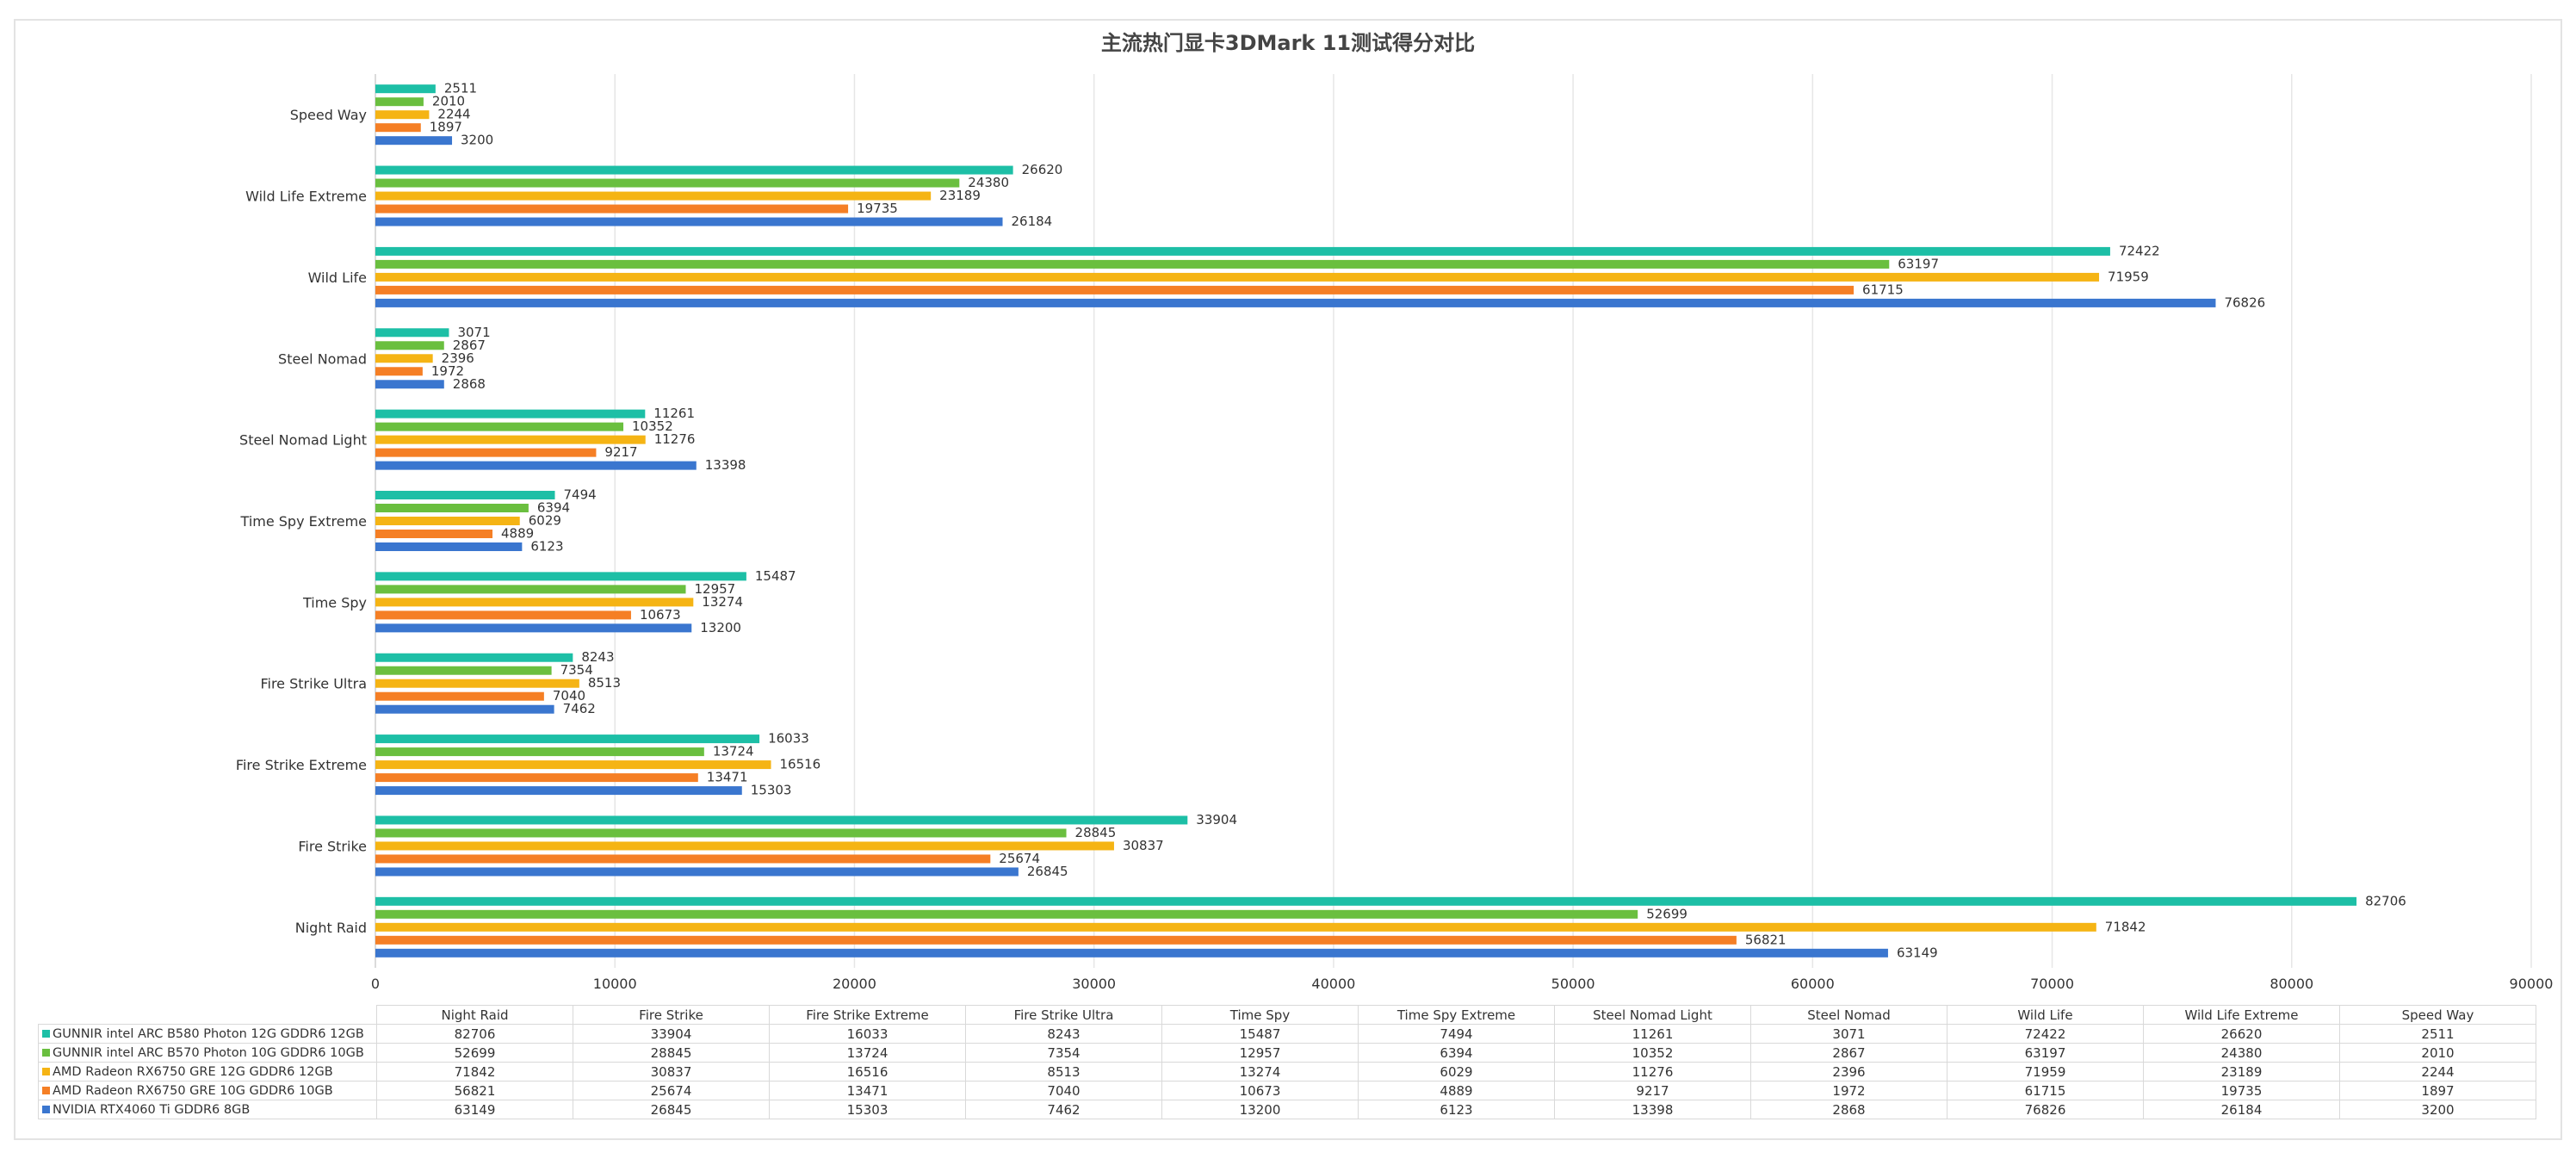 The width and height of the screenshot is (2576, 1159). I want to click on data-label: 2396, so click(458, 358).